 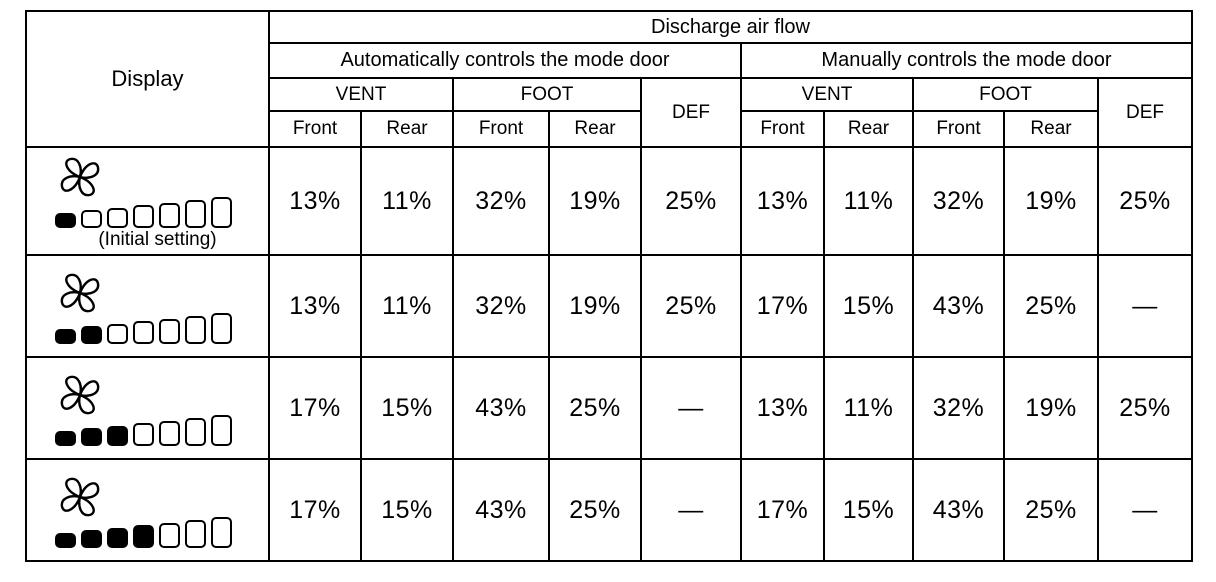 I want to click on column-header-auto-foot-front: Front, so click(x=501, y=129).